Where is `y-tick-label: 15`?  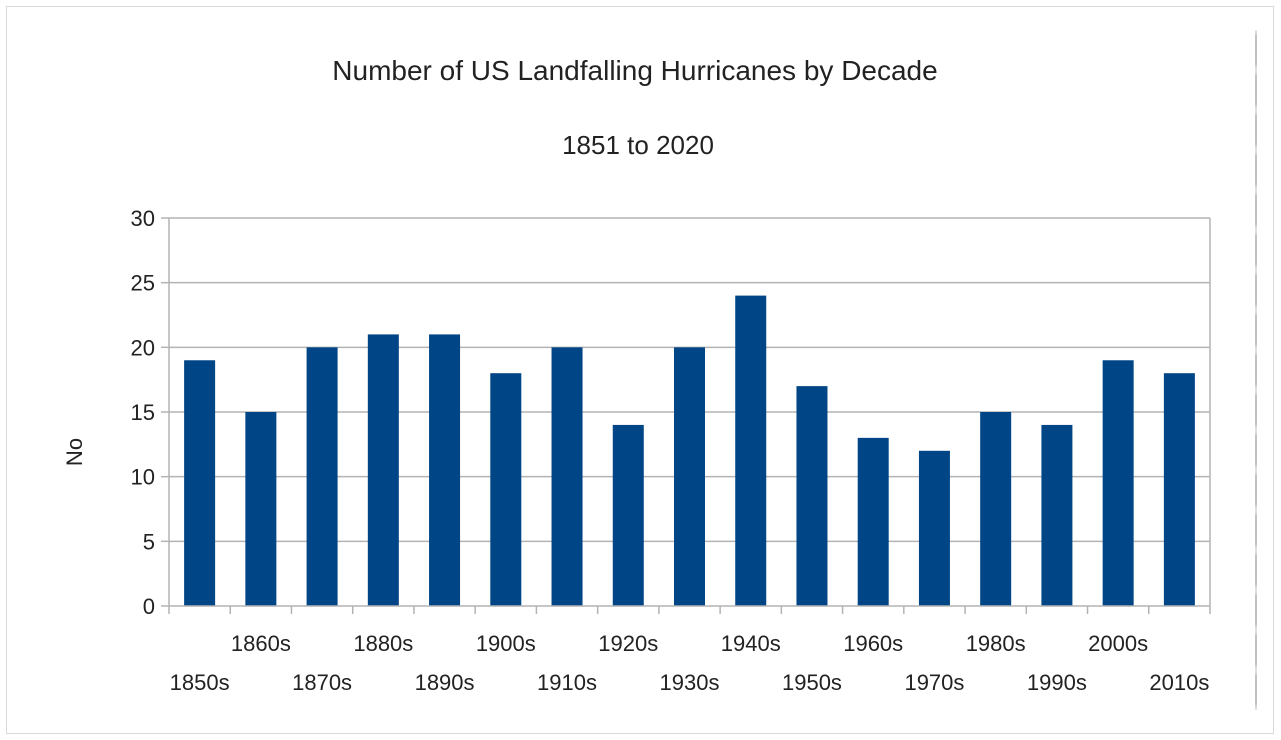
y-tick-label: 15 is located at coordinates (143, 412).